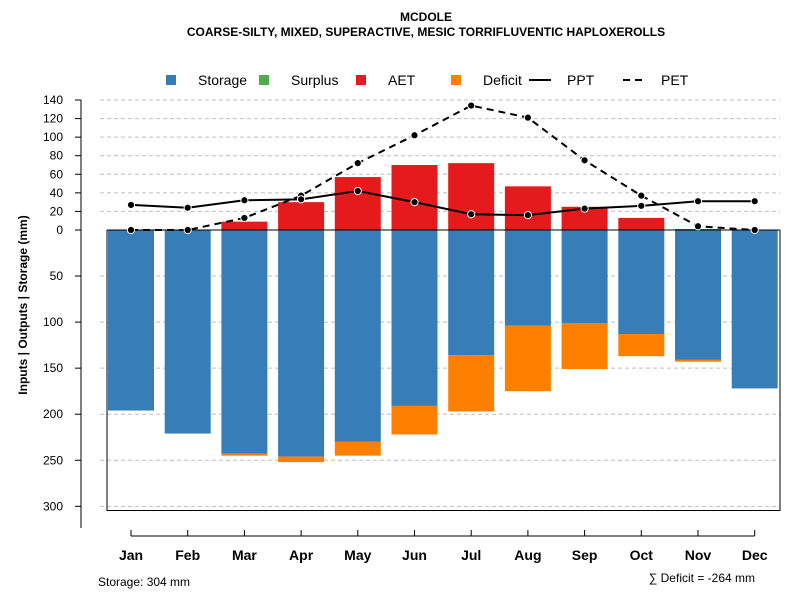 The width and height of the screenshot is (800, 600). Describe the element at coordinates (442, 203) in the screenshot. I see `line-ppt` at that location.